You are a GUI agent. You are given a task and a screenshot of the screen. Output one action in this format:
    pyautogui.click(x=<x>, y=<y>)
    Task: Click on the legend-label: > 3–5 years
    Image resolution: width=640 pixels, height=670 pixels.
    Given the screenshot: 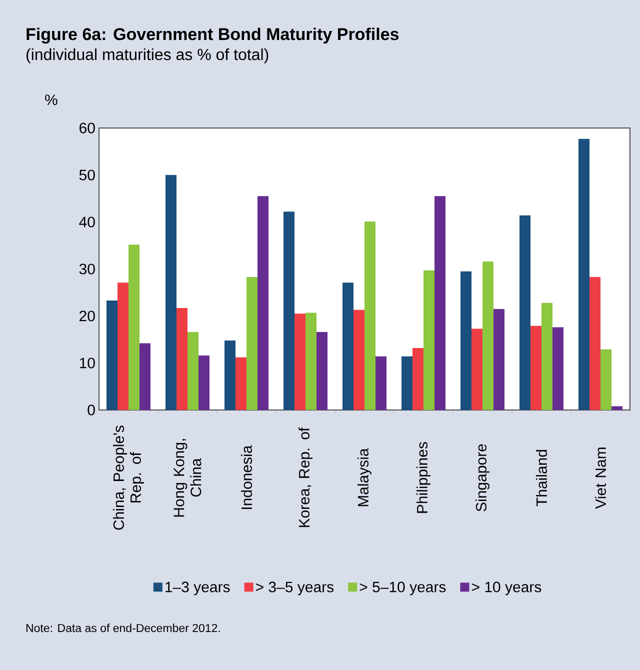 What is the action you would take?
    pyautogui.click(x=295, y=589)
    